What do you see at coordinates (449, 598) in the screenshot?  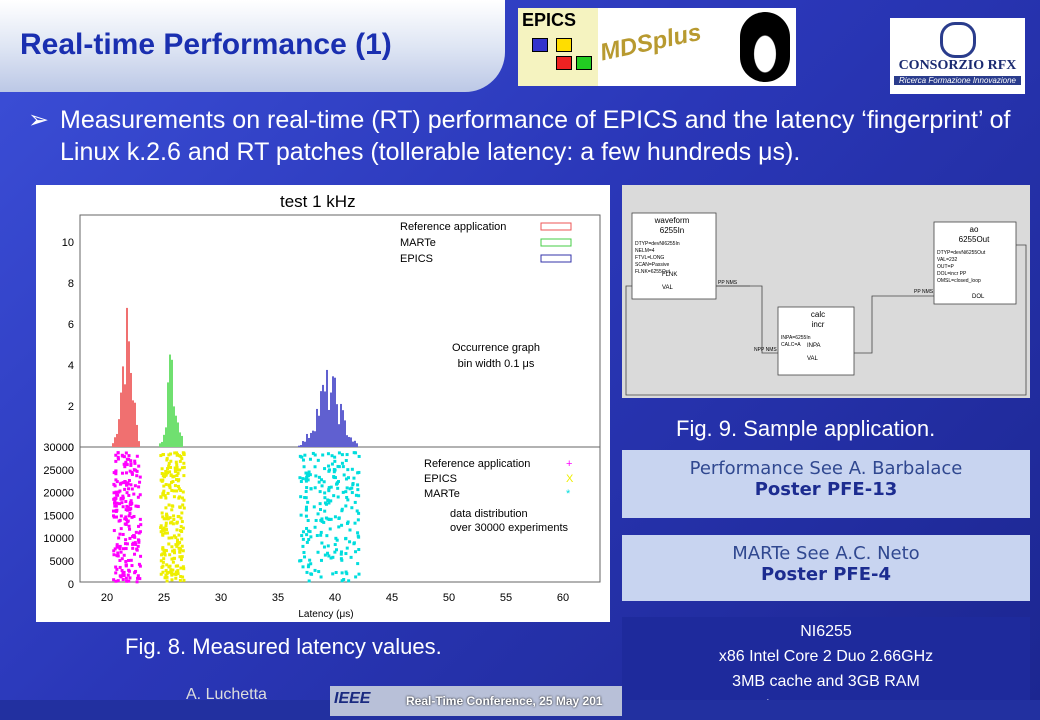 I see `x-tick-label: 50` at bounding box center [449, 598].